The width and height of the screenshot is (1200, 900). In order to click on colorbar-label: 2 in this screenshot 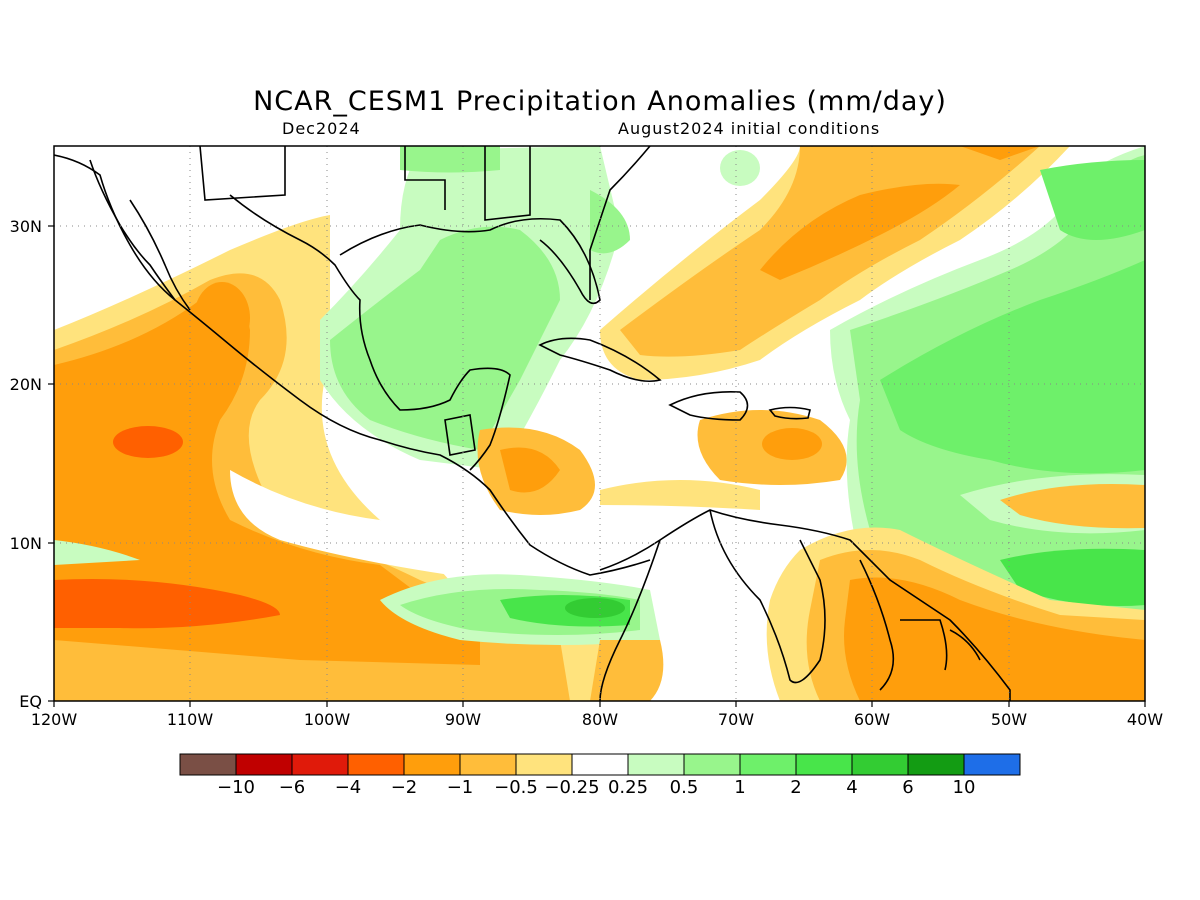, I will do `click(795, 787)`.